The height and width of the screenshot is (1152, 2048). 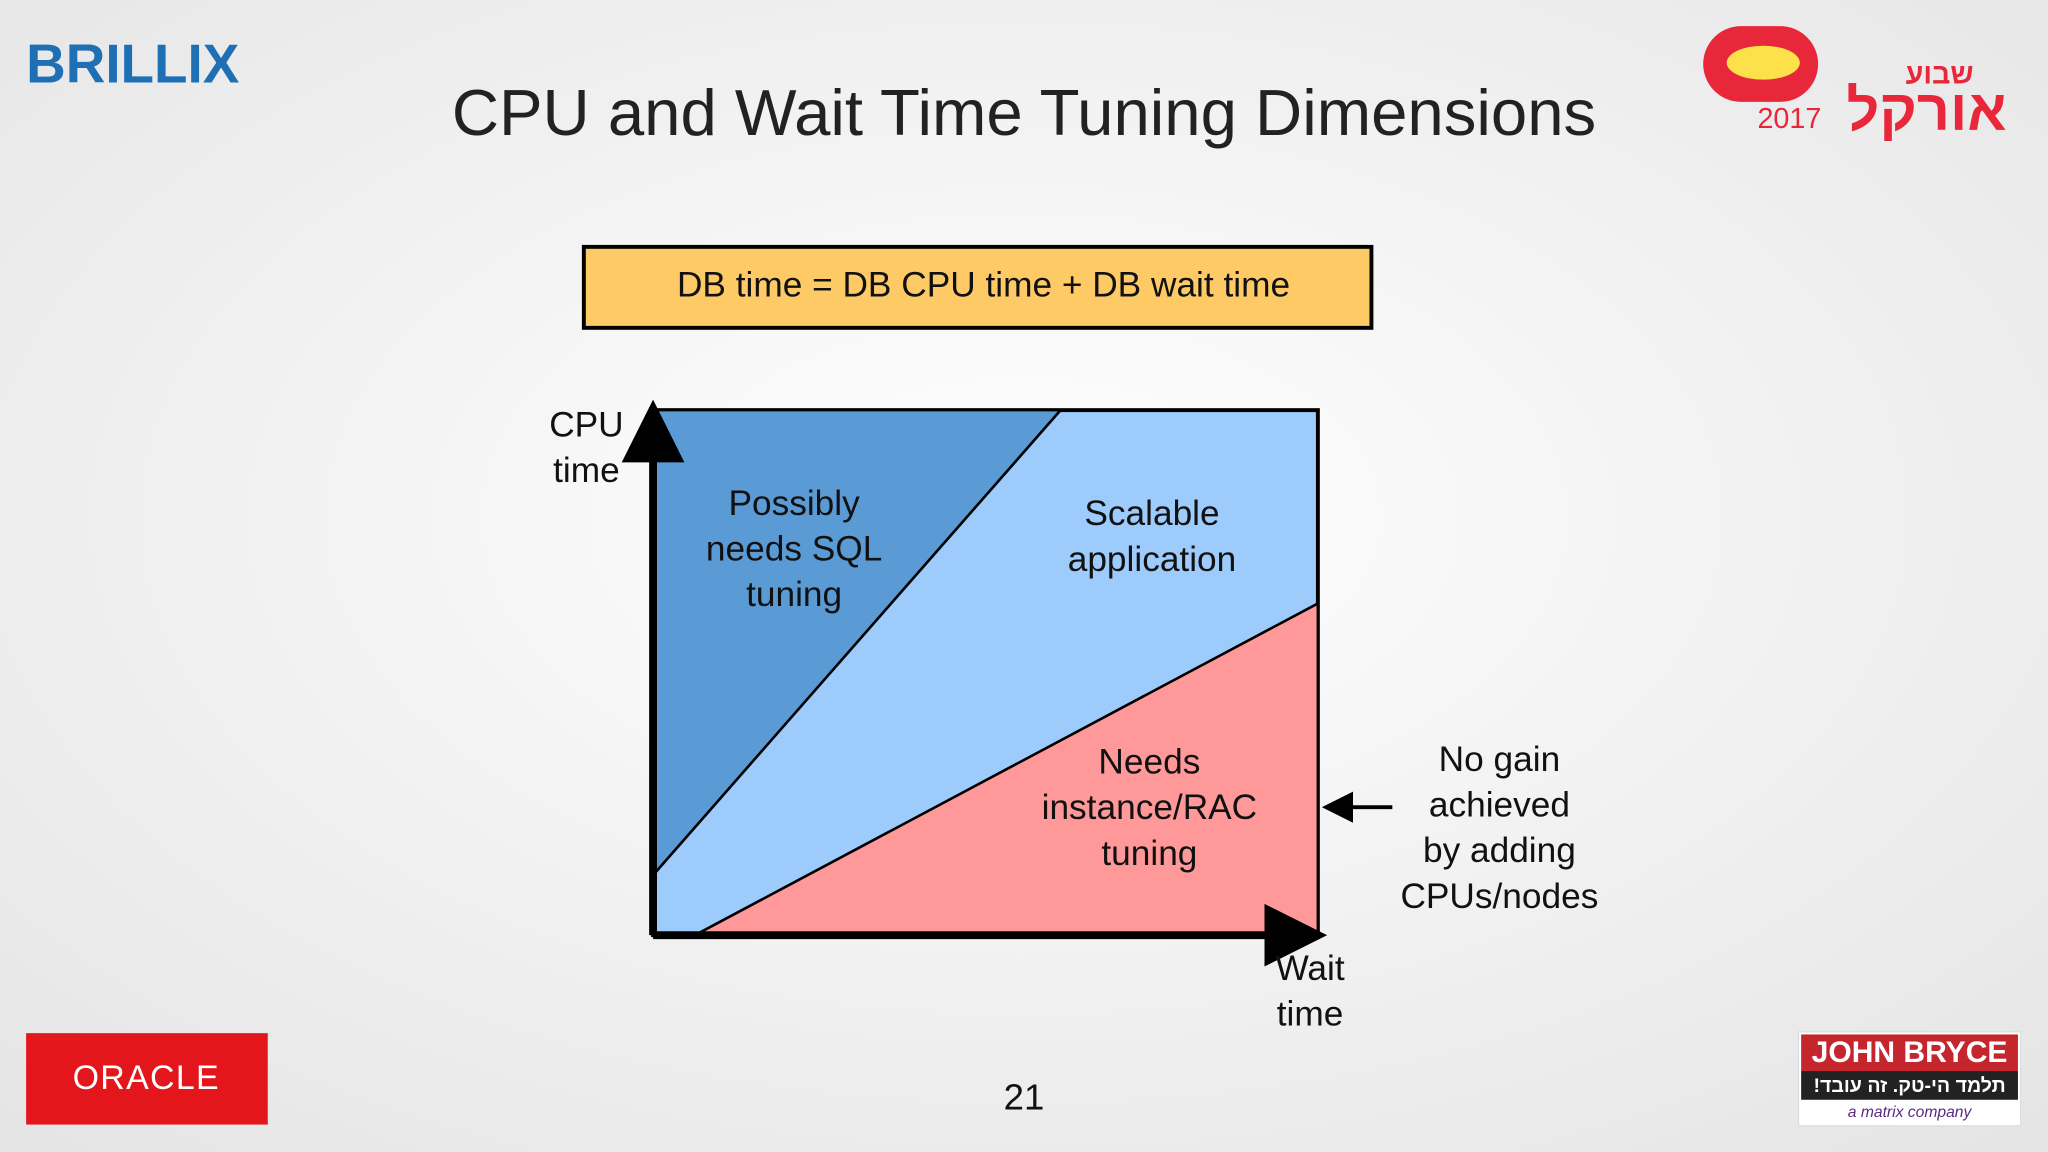 I want to click on jb-slogan: תלמד הי-טק. זה עובד!, so click(x=1909, y=1086).